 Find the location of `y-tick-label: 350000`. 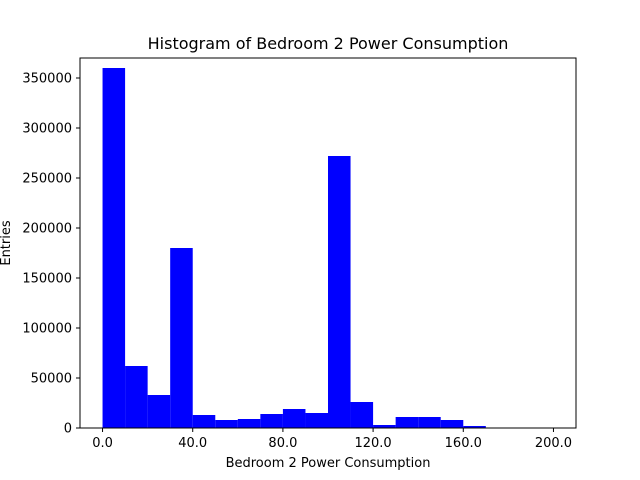

y-tick-label: 350000 is located at coordinates (47, 79).